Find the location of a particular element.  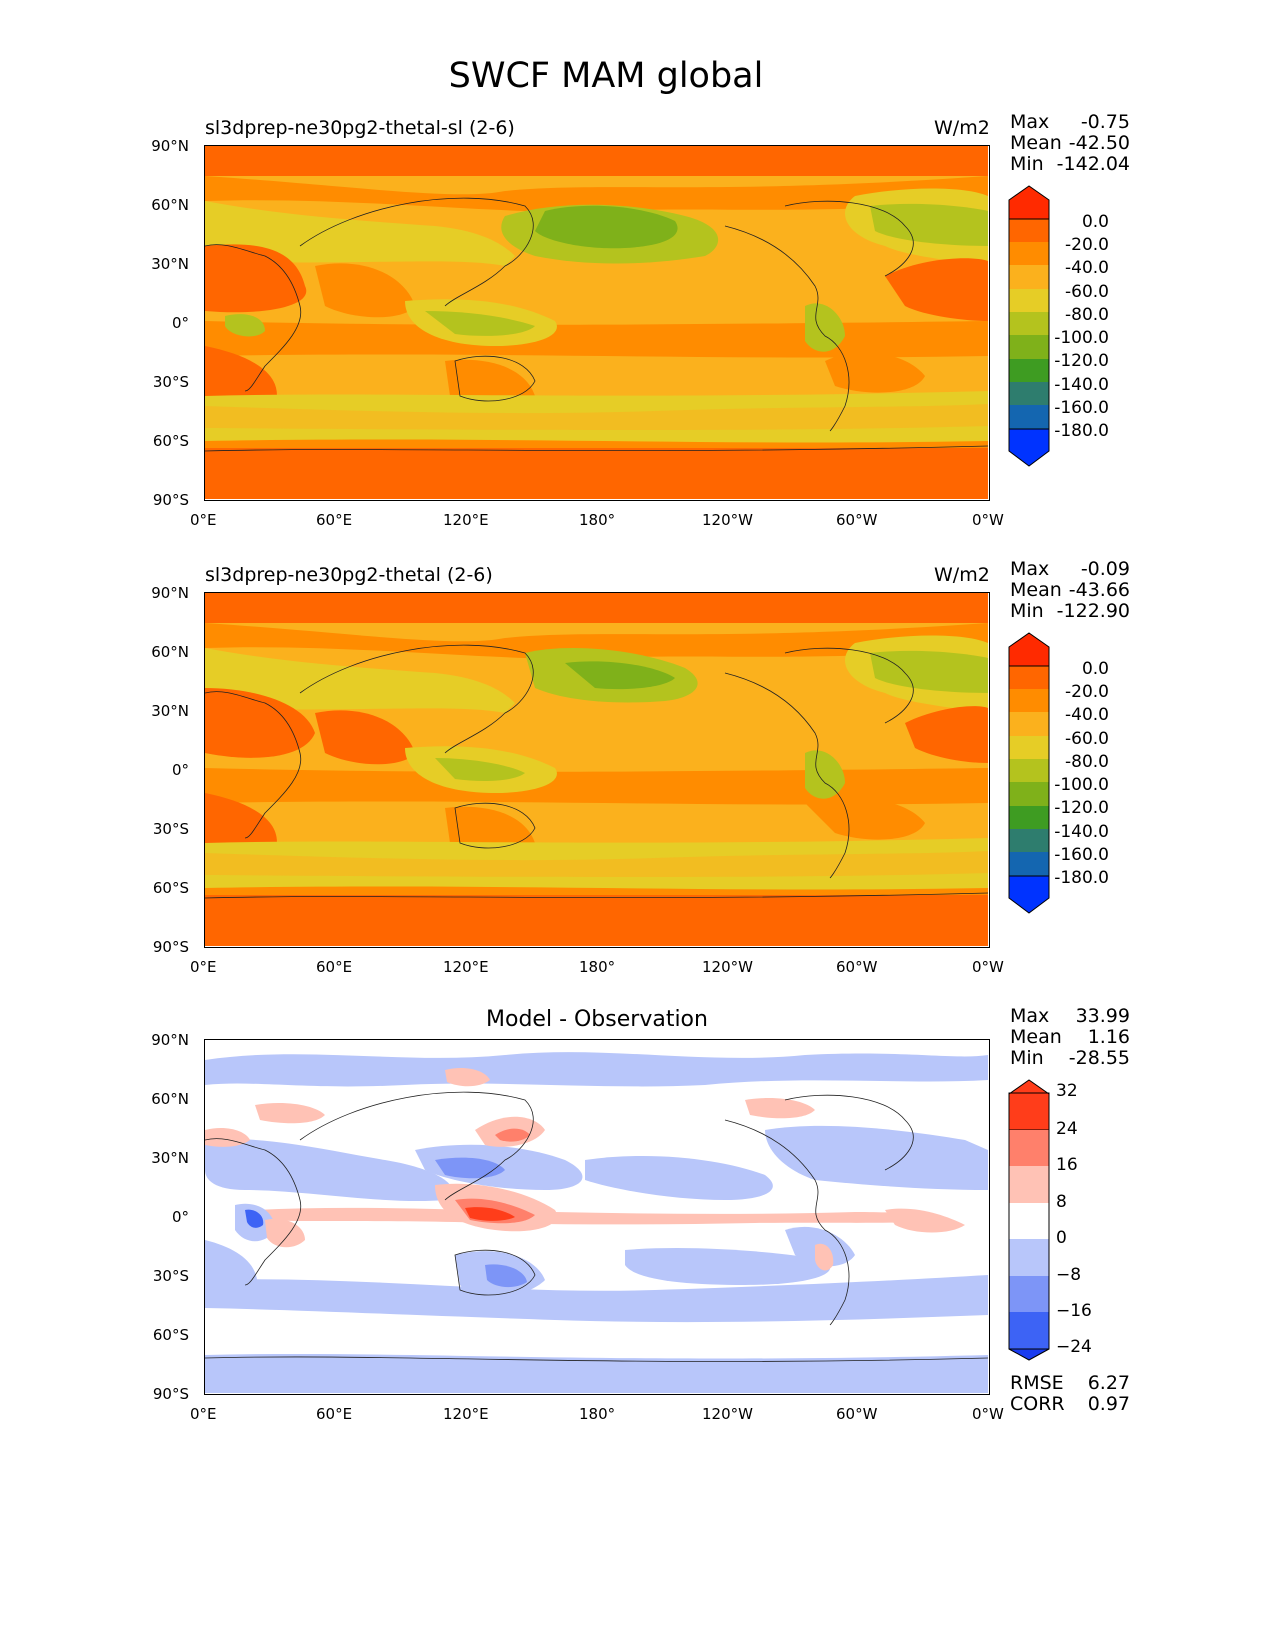

swcf-map-ref is located at coordinates (597, 770).